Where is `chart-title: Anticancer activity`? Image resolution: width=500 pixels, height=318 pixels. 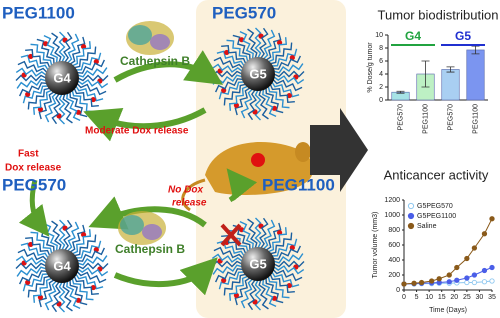 chart-title: Anticancer activity is located at coordinates (436, 174).